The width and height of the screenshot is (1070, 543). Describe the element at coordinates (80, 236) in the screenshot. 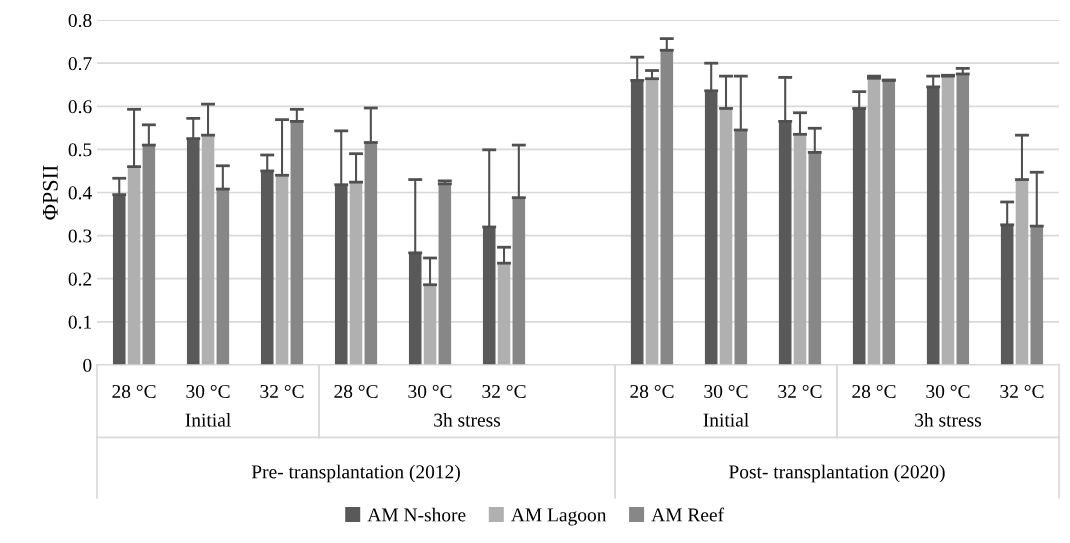

I see `y-tick-label: 0.3` at that location.